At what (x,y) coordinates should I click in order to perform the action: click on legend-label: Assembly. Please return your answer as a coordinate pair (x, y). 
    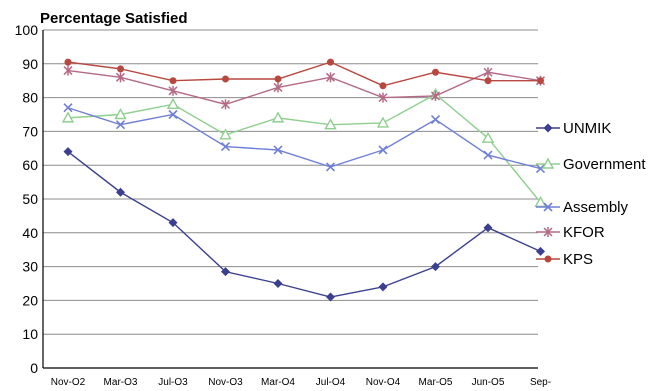
    Looking at the image, I should click on (596, 207).